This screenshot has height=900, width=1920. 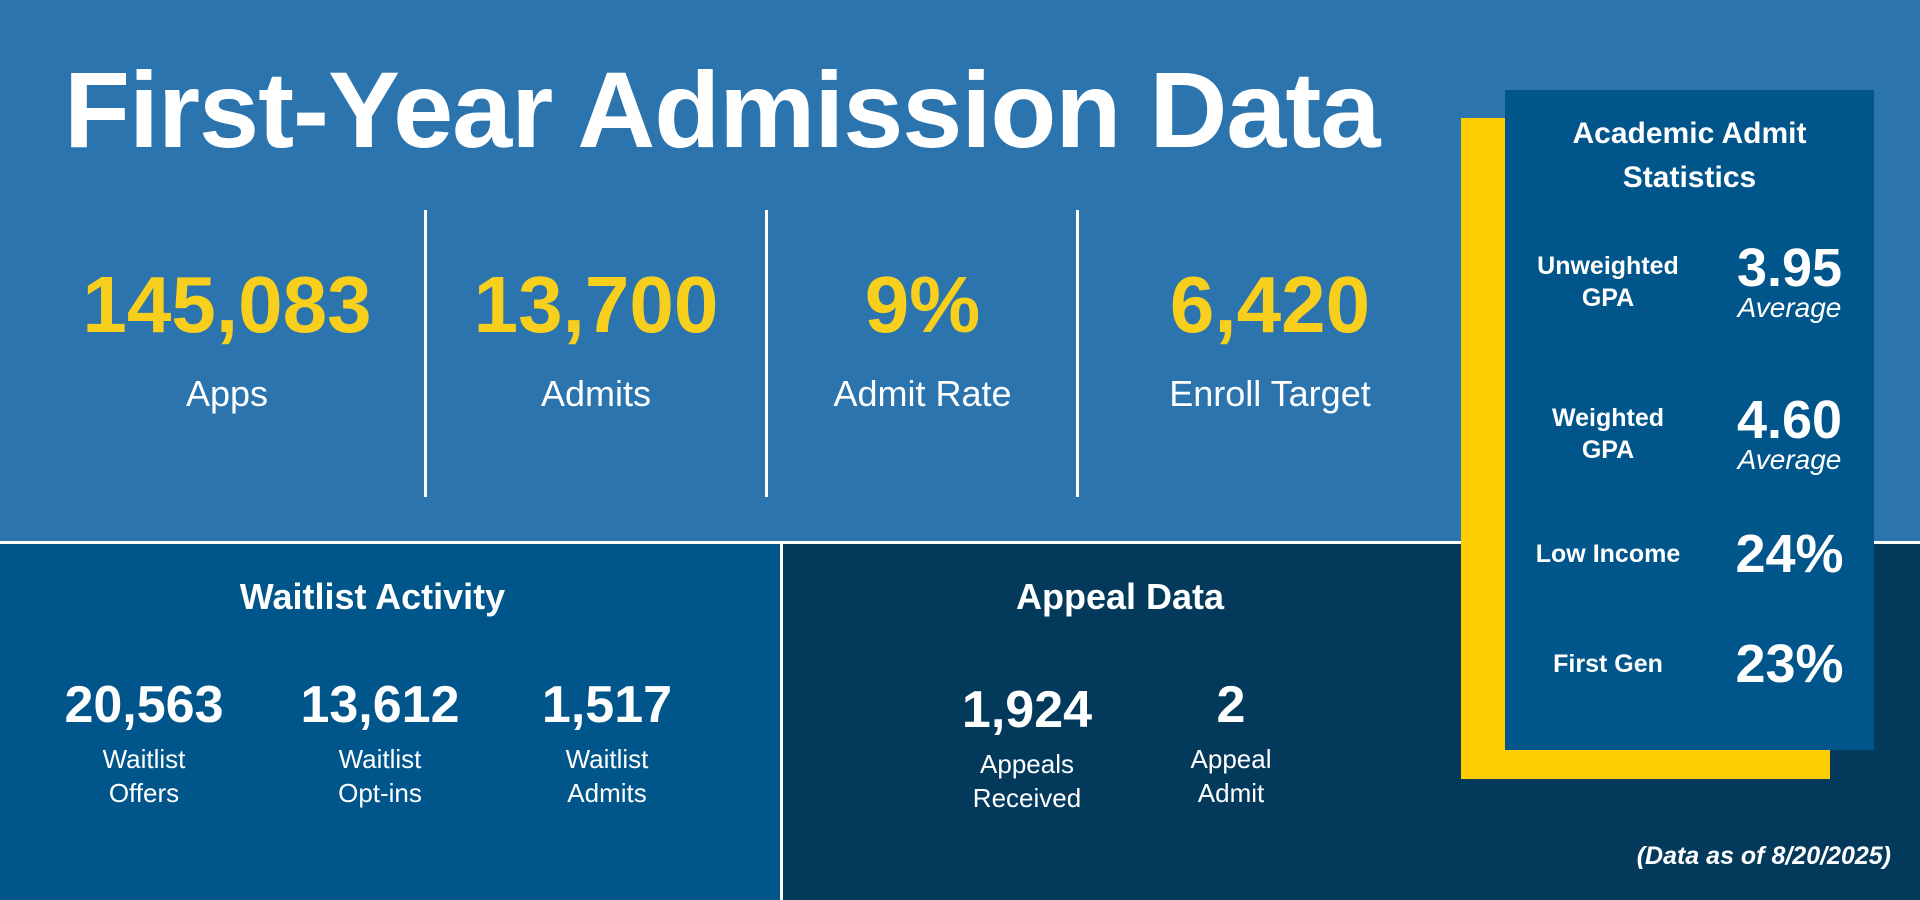 What do you see at coordinates (1231, 705) in the screenshot?
I see `sub-value: 2` at bounding box center [1231, 705].